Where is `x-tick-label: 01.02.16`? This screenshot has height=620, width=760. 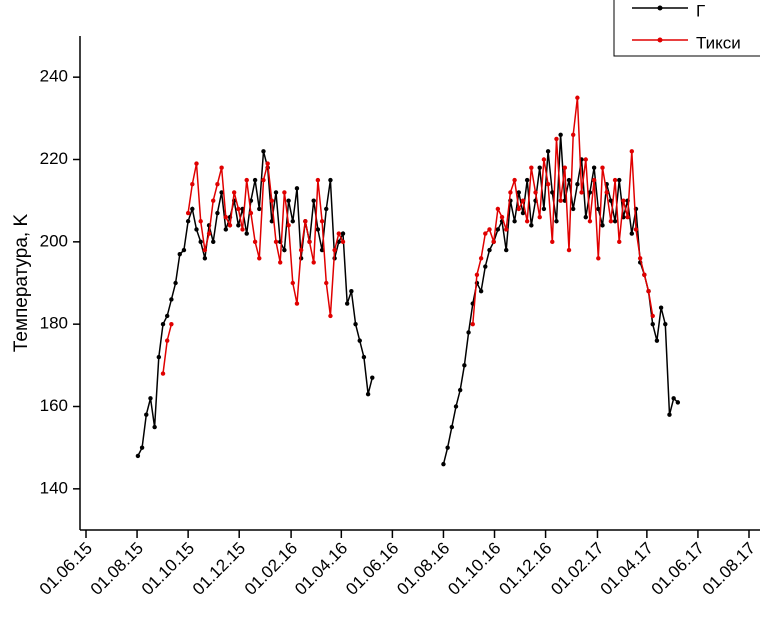 x-tick-label: 01.02.16 is located at coordinates (271, 569).